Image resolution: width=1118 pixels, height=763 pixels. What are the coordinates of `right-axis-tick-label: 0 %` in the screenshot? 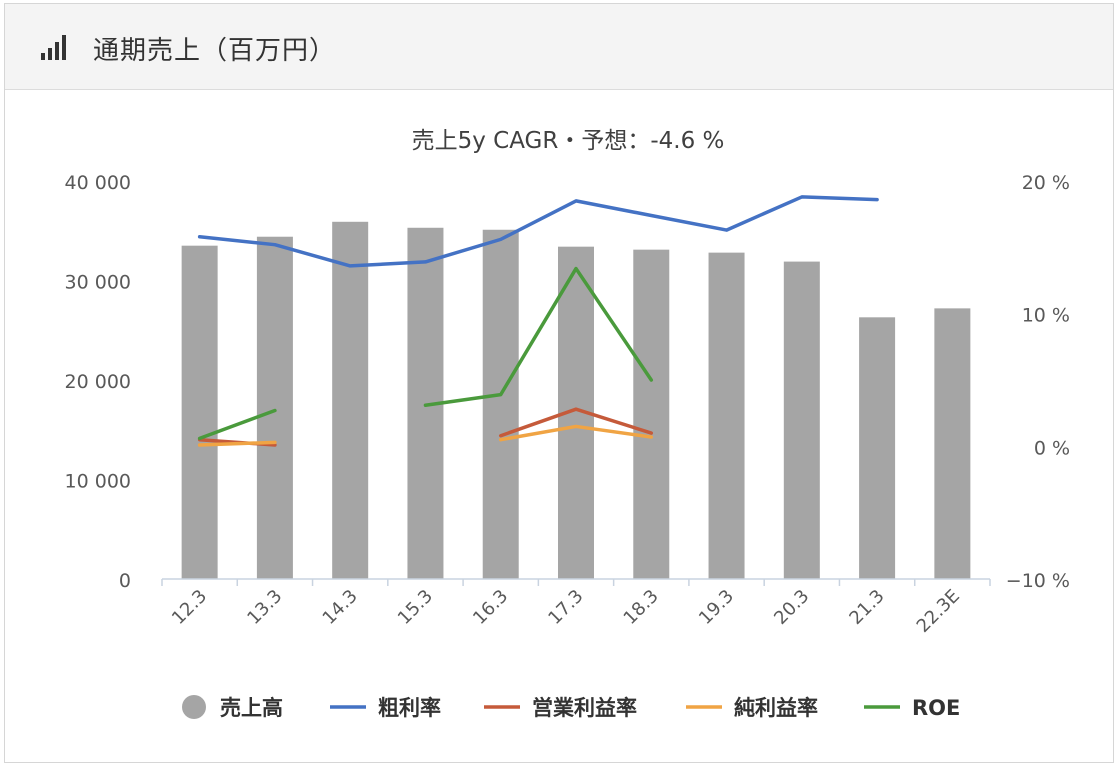 It's located at (1052, 448).